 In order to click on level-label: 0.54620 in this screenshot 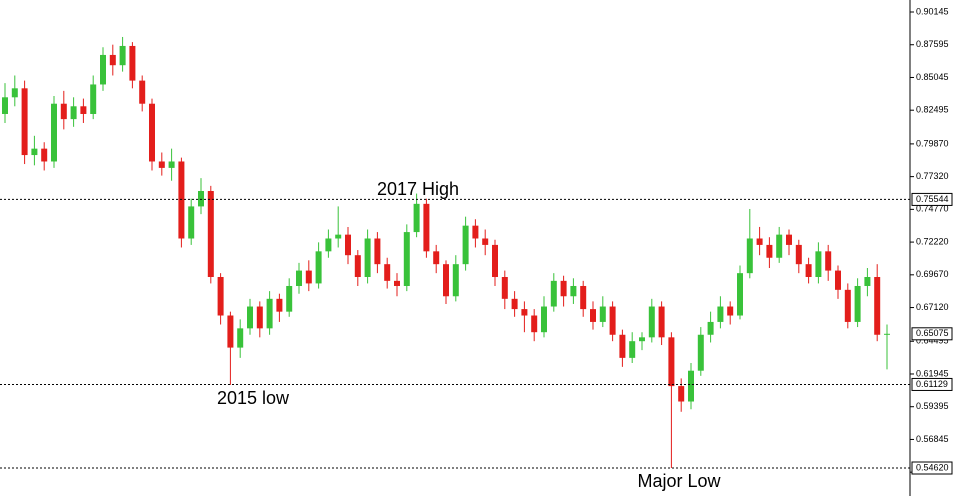, I will do `click(932, 467)`.